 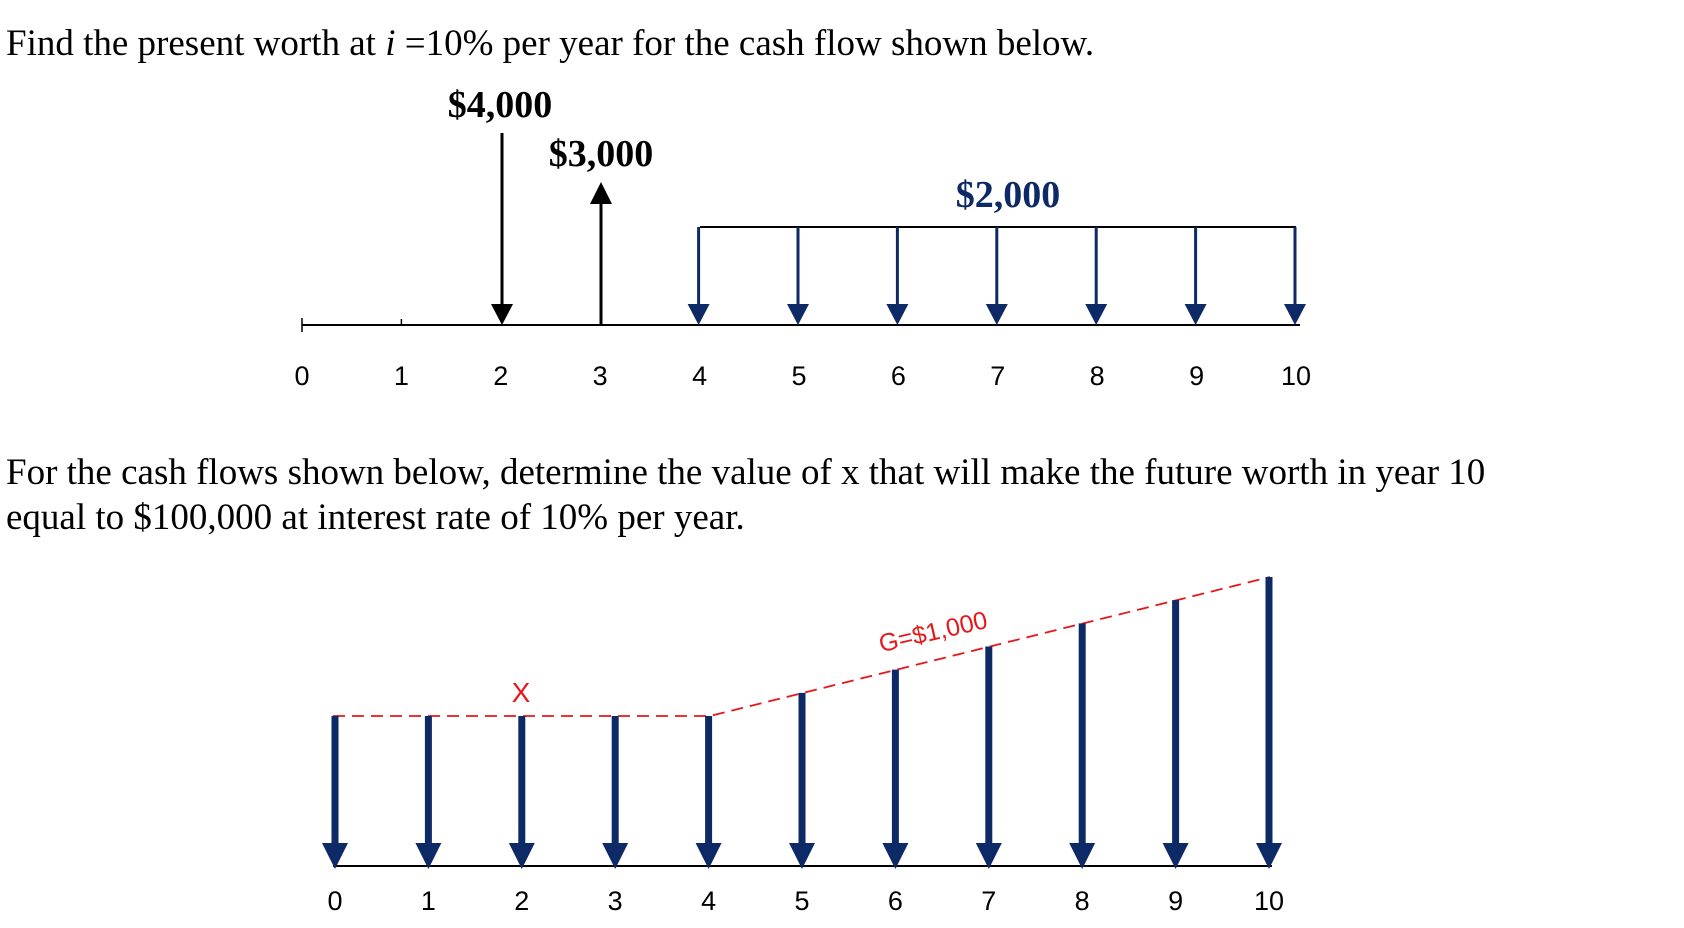 What do you see at coordinates (601, 253) in the screenshot?
I see `arrow-3000-up` at bounding box center [601, 253].